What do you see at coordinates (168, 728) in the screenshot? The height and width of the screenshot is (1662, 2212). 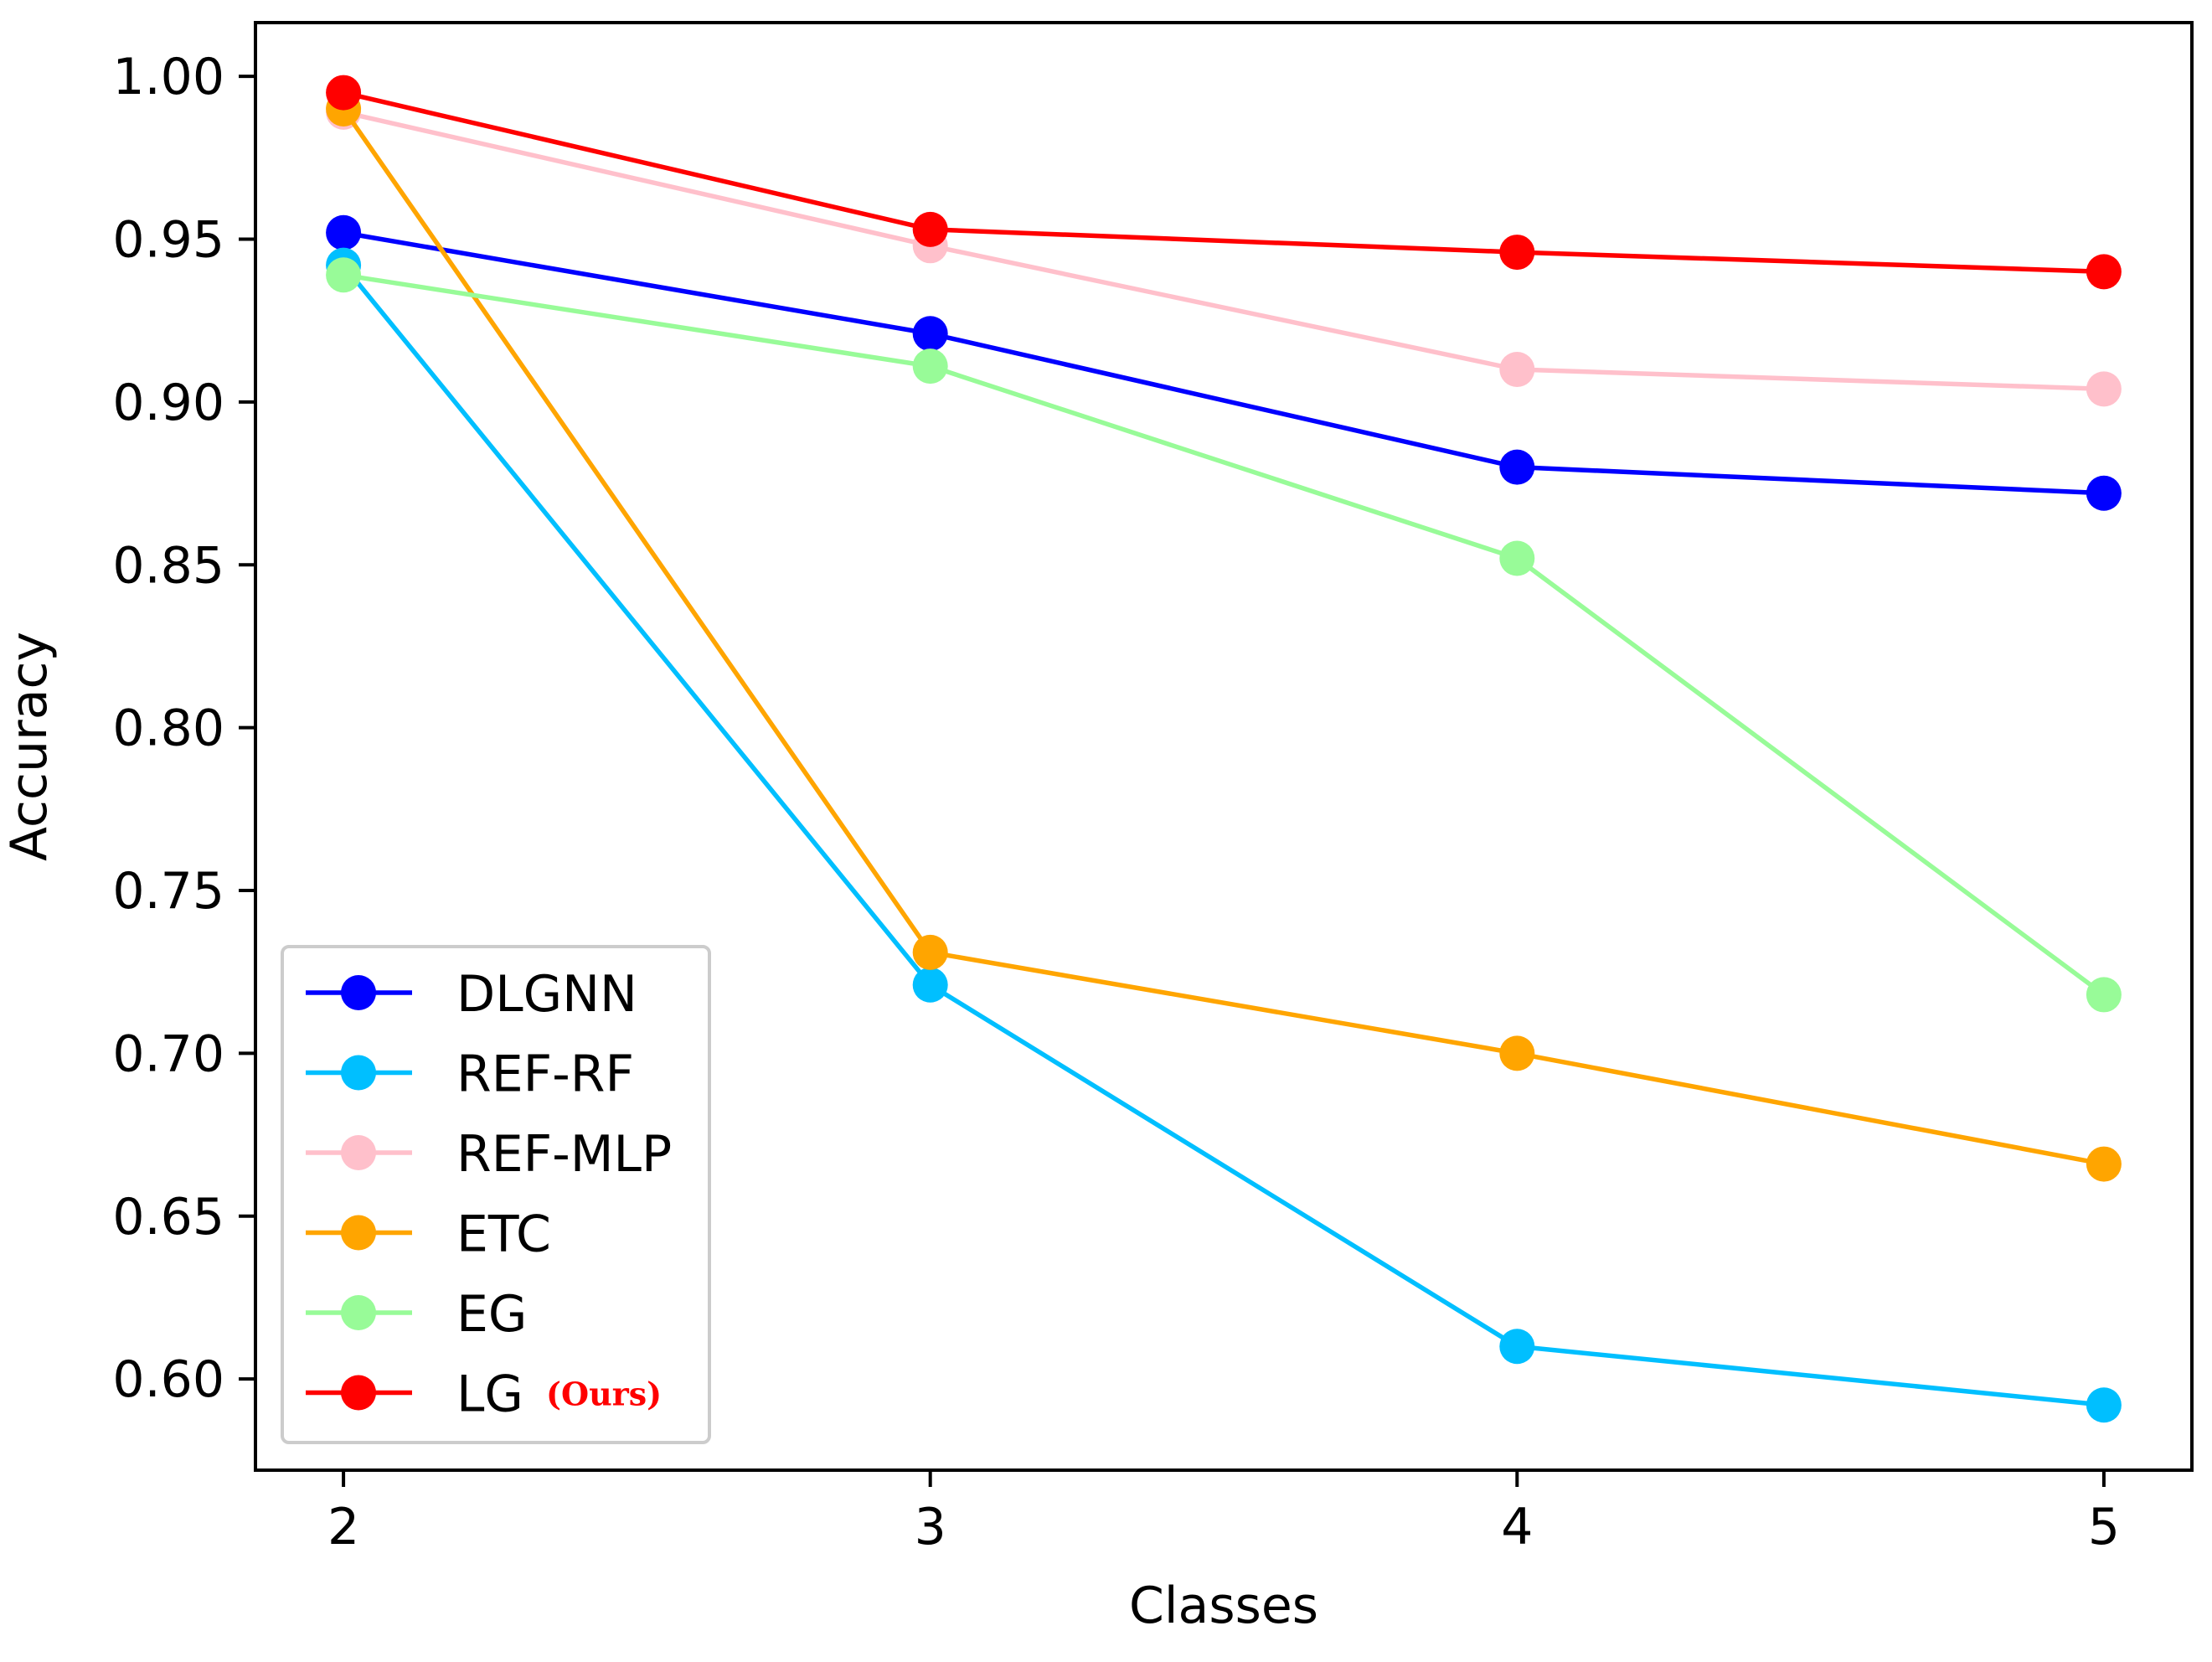 I see `y-tick-label-4: 0.80` at bounding box center [168, 728].